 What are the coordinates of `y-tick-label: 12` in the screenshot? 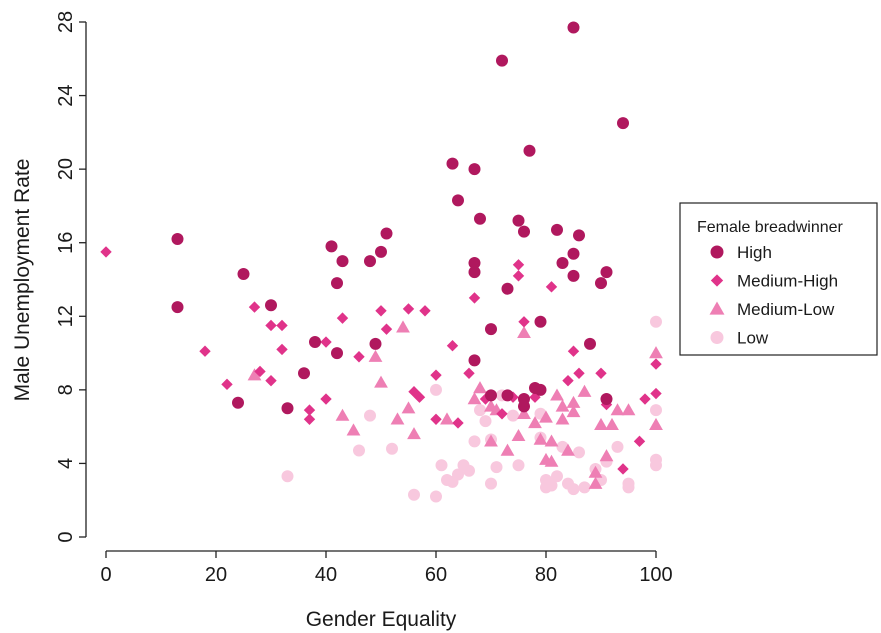 It's located at (66, 316).